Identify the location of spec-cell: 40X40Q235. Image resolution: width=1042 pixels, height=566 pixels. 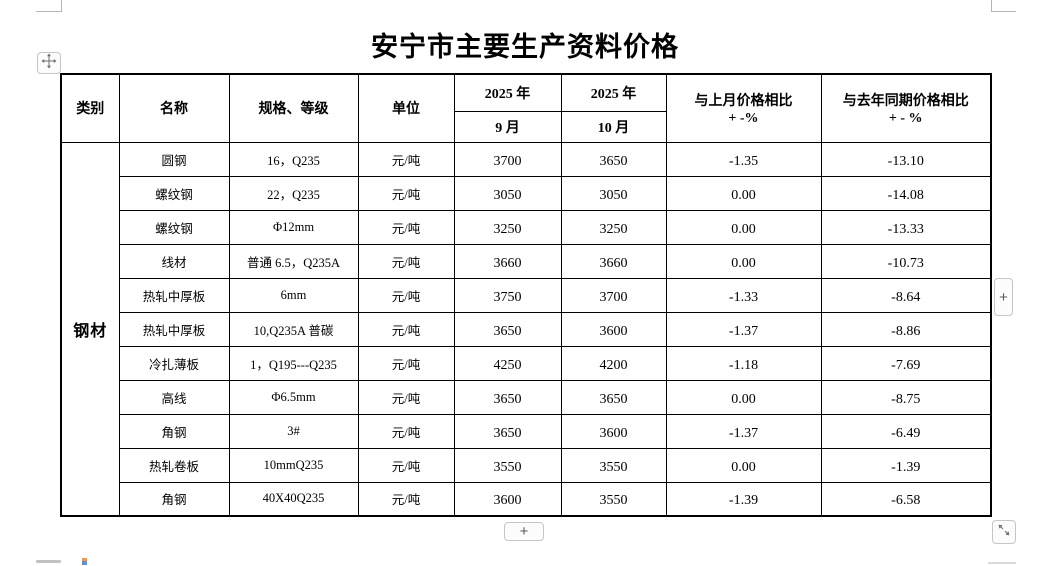
(293, 499).